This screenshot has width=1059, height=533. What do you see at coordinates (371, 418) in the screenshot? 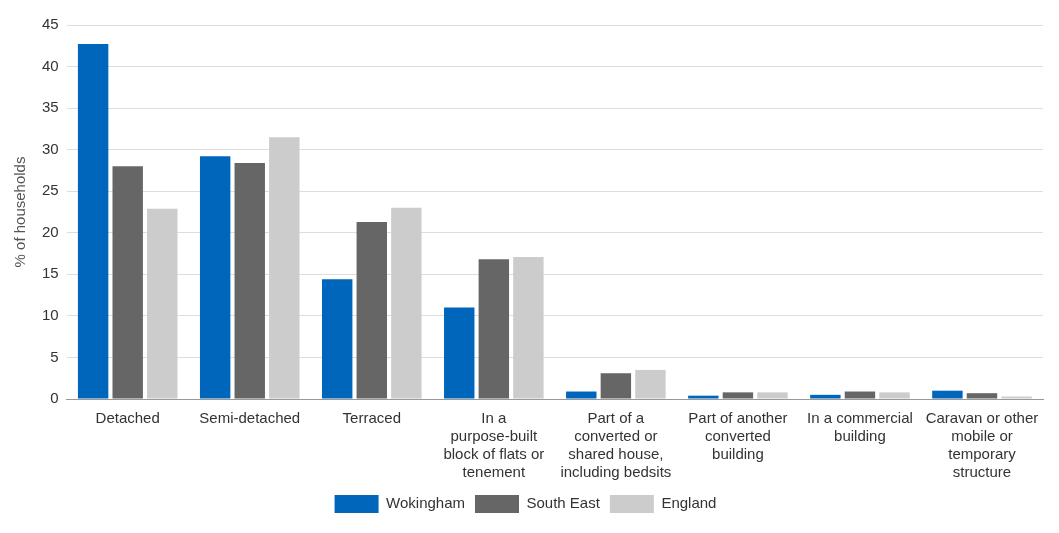
I see `x-tick-label: Terraced` at bounding box center [371, 418].